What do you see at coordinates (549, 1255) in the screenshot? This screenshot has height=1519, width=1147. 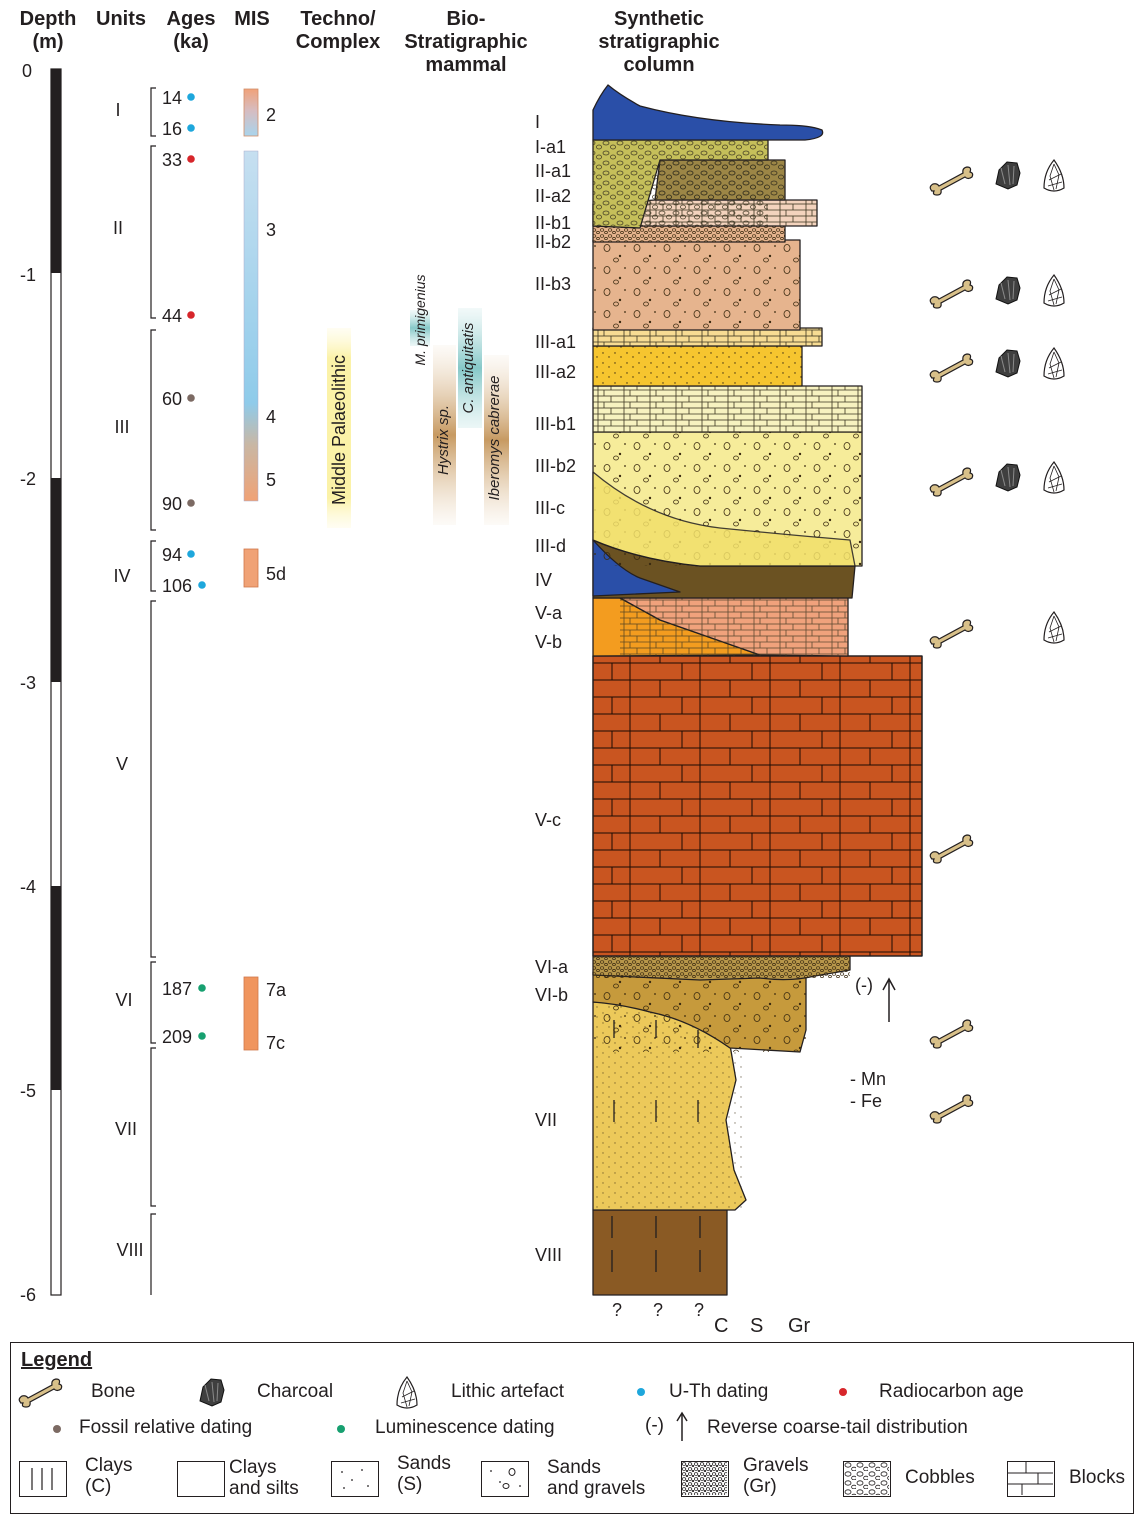 I see `layer-label: VIII` at bounding box center [549, 1255].